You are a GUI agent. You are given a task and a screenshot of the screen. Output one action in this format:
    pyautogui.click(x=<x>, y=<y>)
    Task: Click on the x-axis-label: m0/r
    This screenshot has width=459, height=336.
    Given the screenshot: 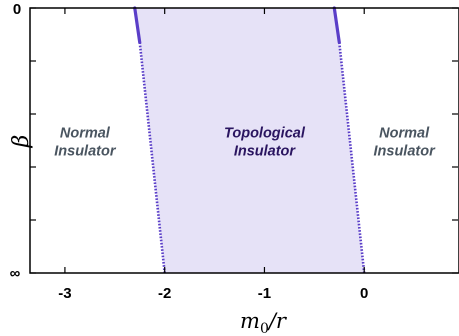 What is the action you would take?
    pyautogui.click(x=264, y=322)
    